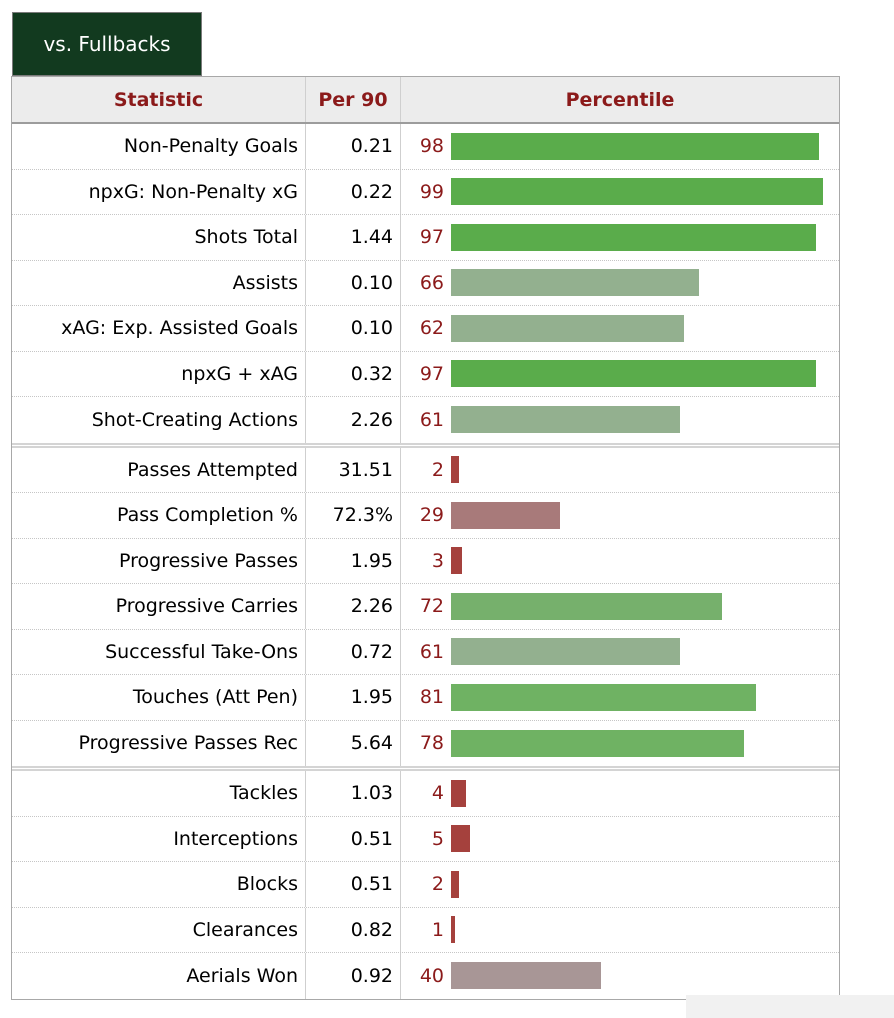  Describe the element at coordinates (437, 793) in the screenshot. I see `percentile-value: 4` at that location.